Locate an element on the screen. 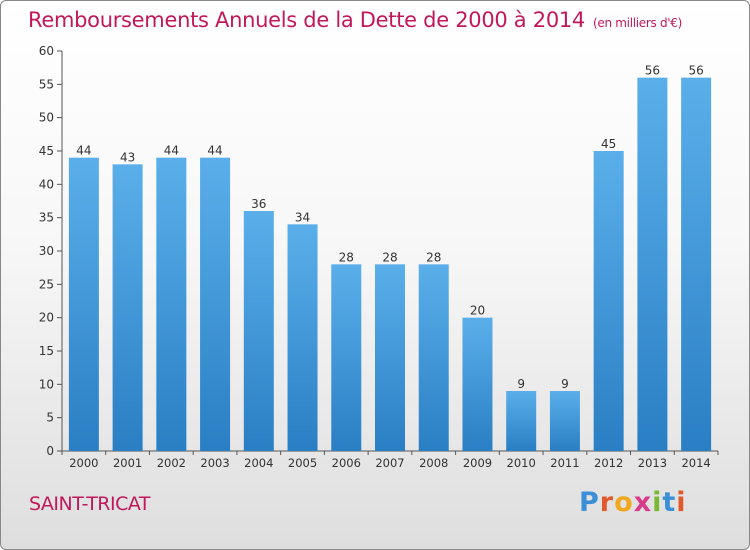  x-tick-label: 2001 is located at coordinates (127, 463).